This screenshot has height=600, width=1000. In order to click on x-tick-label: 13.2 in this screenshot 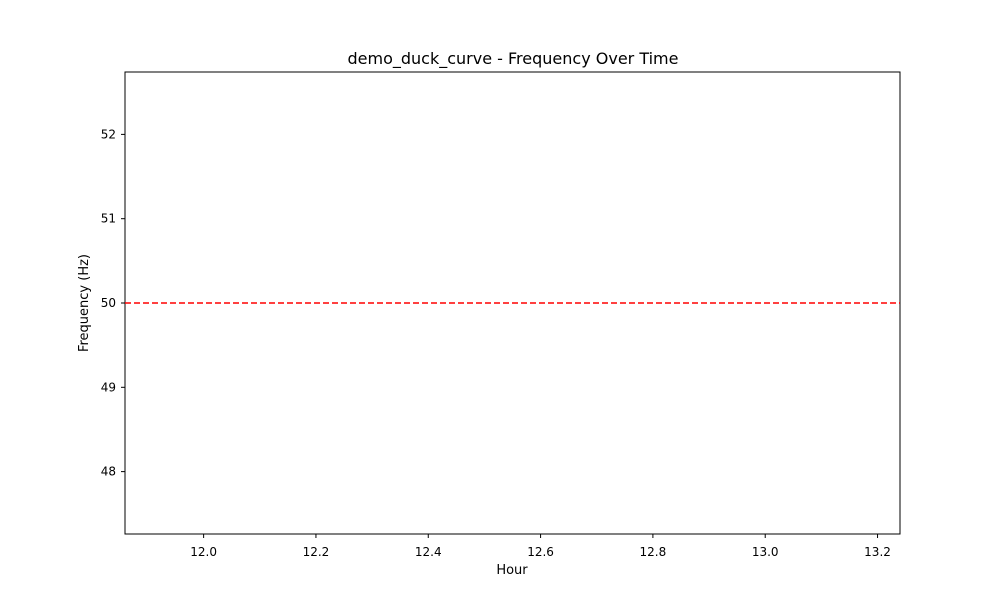, I will do `click(877, 552)`.